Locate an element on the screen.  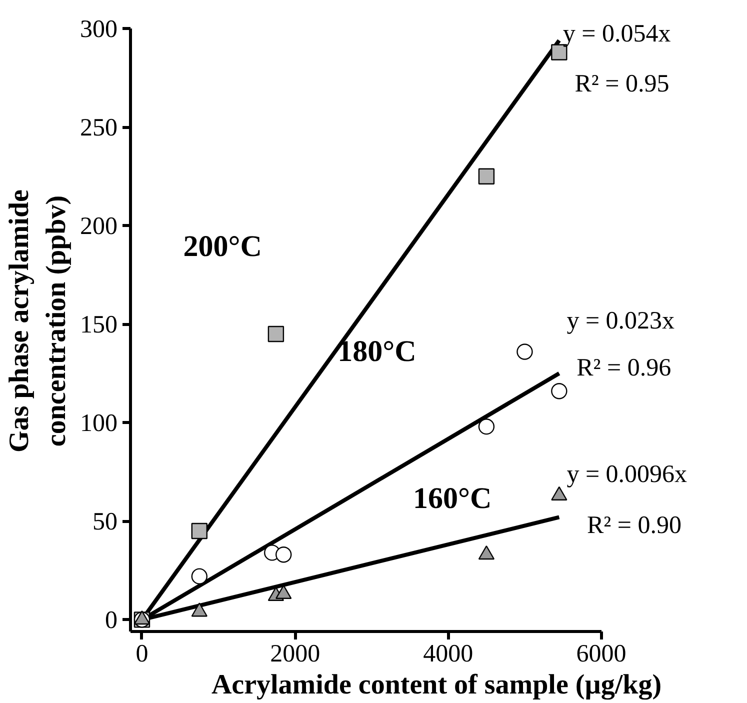
annotation: y = 0.054x is located at coordinates (617, 34).